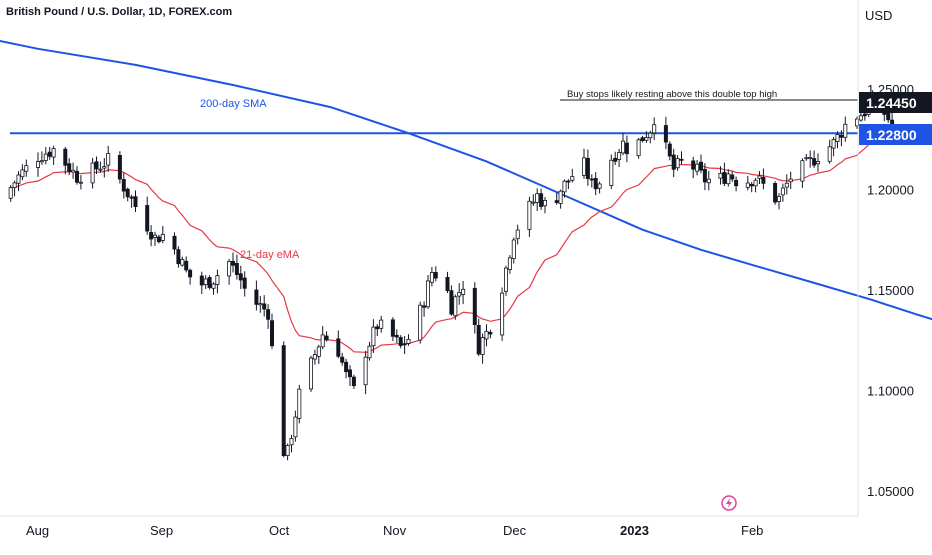 The width and height of the screenshot is (932, 555). What do you see at coordinates (890, 290) in the screenshot?
I see `price-scale: 1.25000 1.20000 1.15000 1.10000 1.05000` at bounding box center [890, 290].